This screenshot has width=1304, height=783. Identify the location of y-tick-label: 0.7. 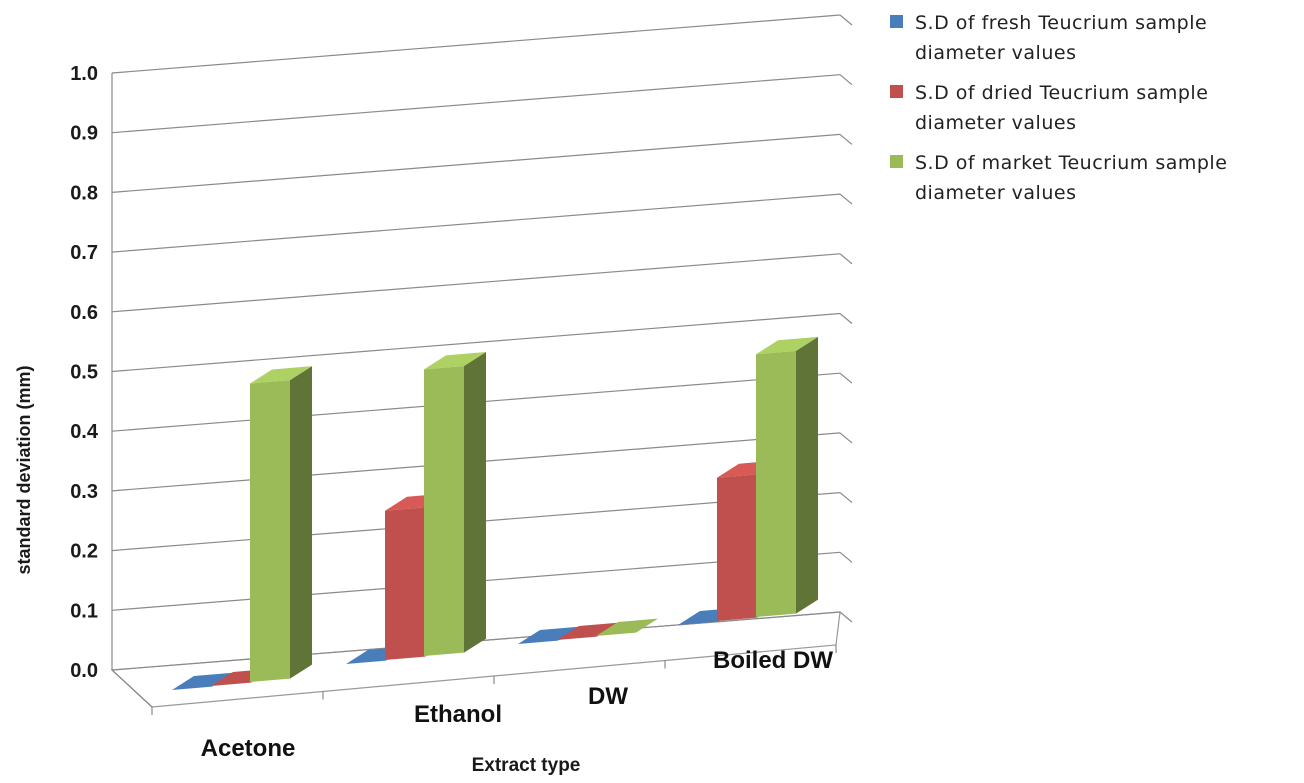
(84, 253).